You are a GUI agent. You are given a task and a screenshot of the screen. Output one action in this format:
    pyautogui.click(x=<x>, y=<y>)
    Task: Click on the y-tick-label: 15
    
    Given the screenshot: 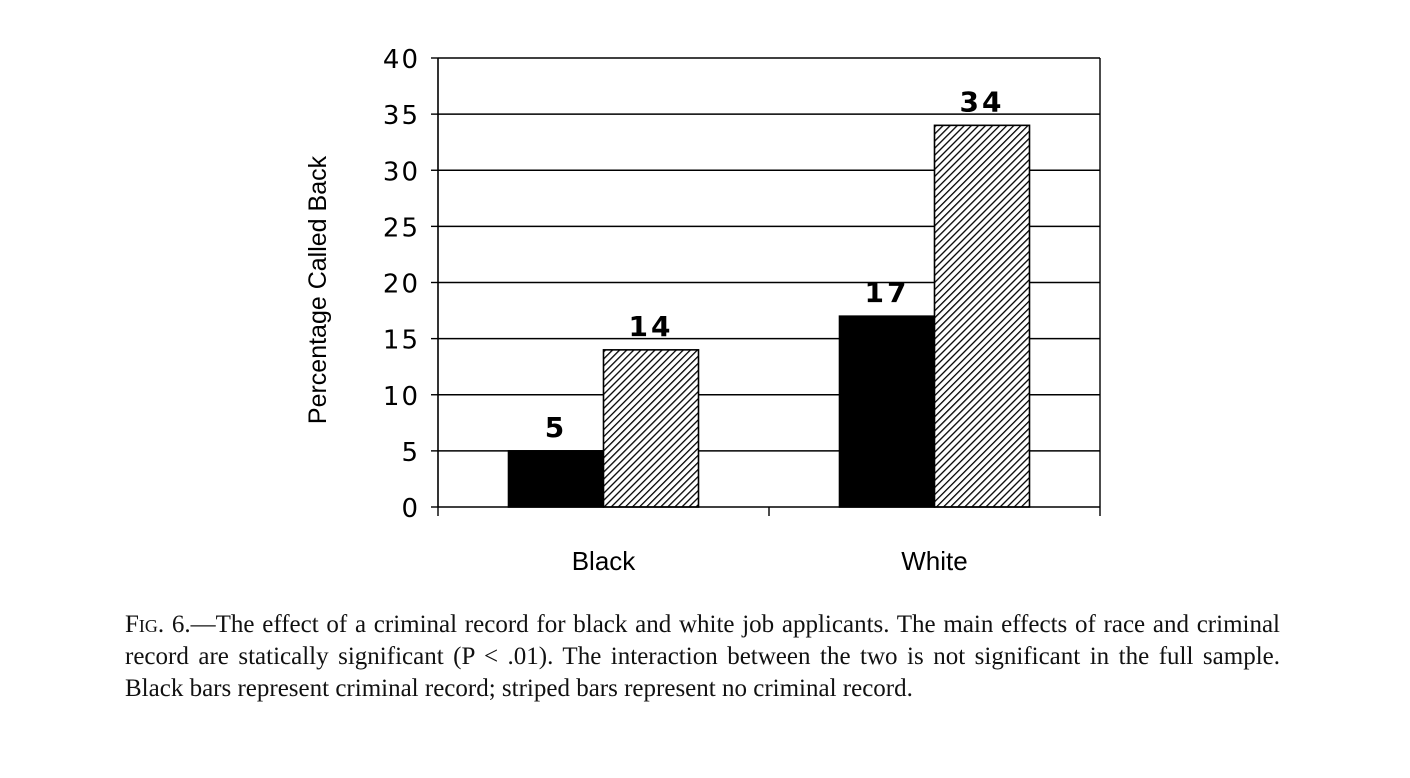 What is the action you would take?
    pyautogui.click(x=401, y=341)
    